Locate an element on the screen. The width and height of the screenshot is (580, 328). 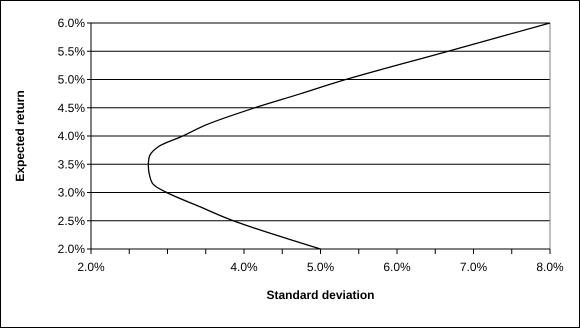
x-tick-label: 6.0% is located at coordinates (397, 267).